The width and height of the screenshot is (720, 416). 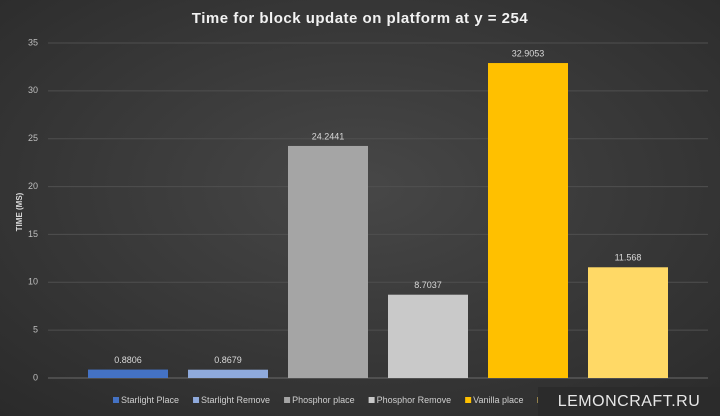 I want to click on legend-label: Starlight Place, so click(x=150, y=400).